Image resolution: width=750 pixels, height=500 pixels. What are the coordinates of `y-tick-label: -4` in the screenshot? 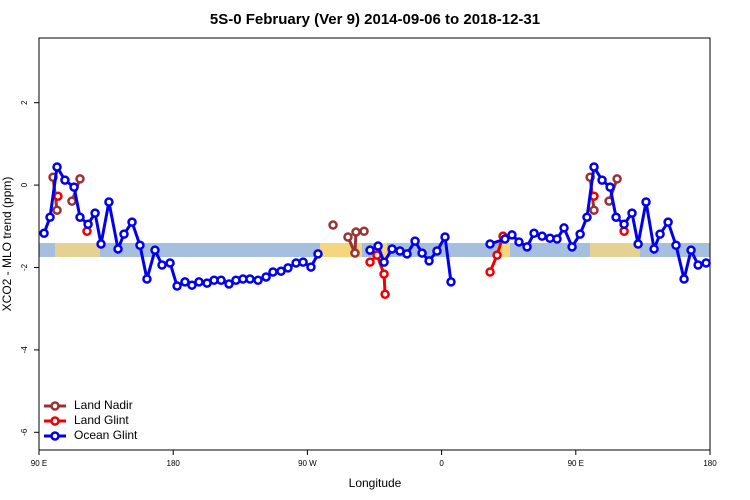 It's located at (24, 350).